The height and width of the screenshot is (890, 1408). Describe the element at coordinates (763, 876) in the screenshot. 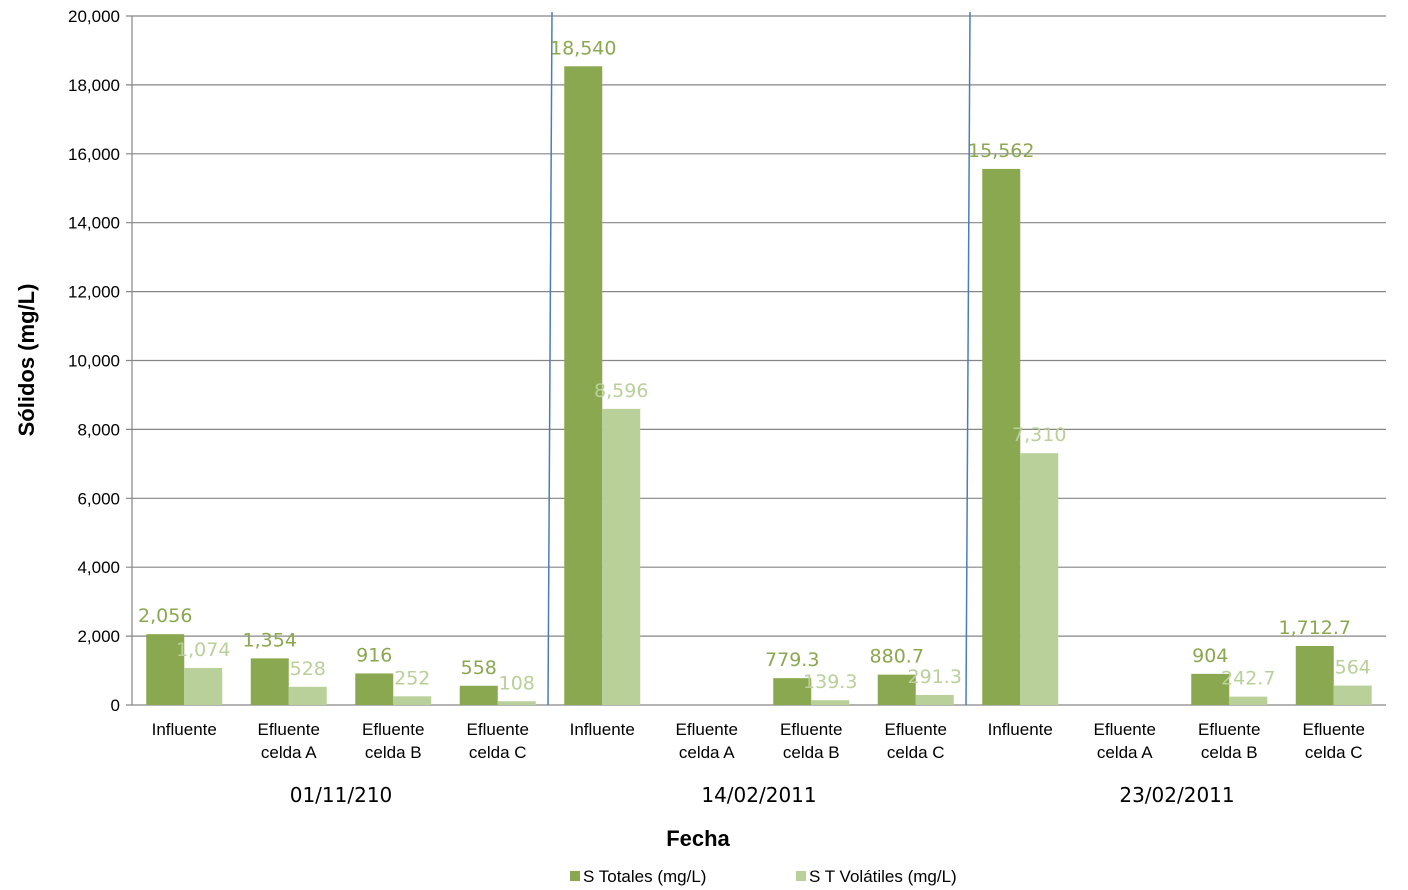

I see `legend: S Totales (mg/L) S T Volátiles (mg/L)` at that location.